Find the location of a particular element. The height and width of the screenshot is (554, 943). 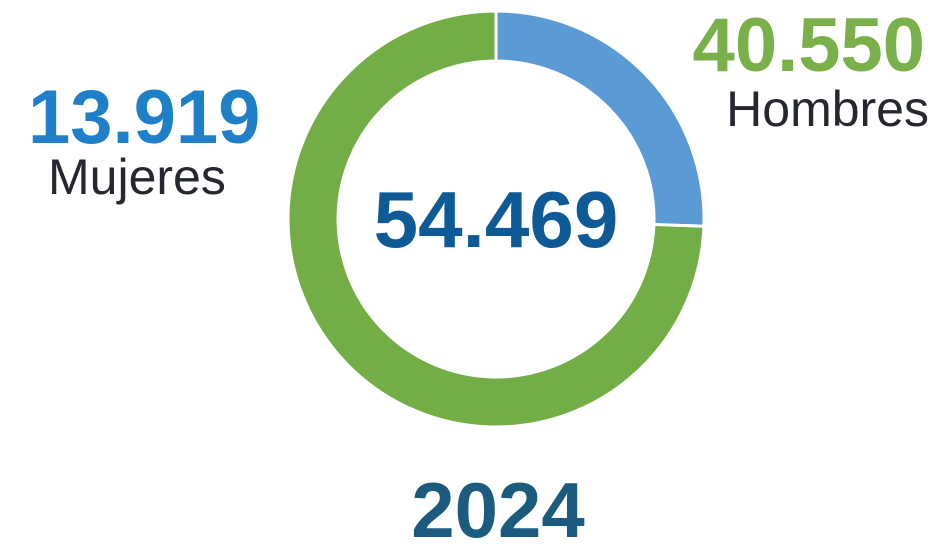

year-label: 2024 is located at coordinates (498, 510).